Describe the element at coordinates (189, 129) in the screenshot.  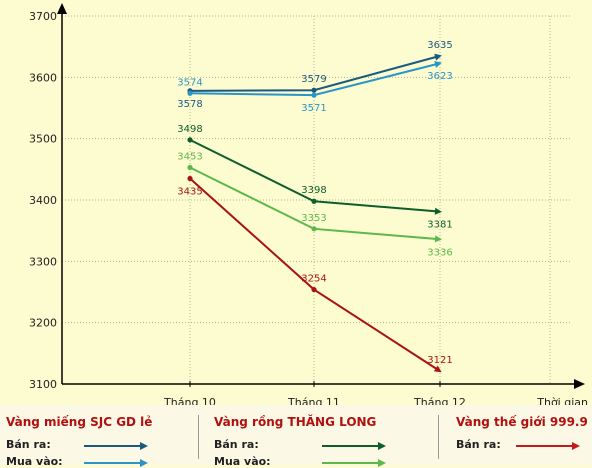
I see `data-label: 3498` at that location.